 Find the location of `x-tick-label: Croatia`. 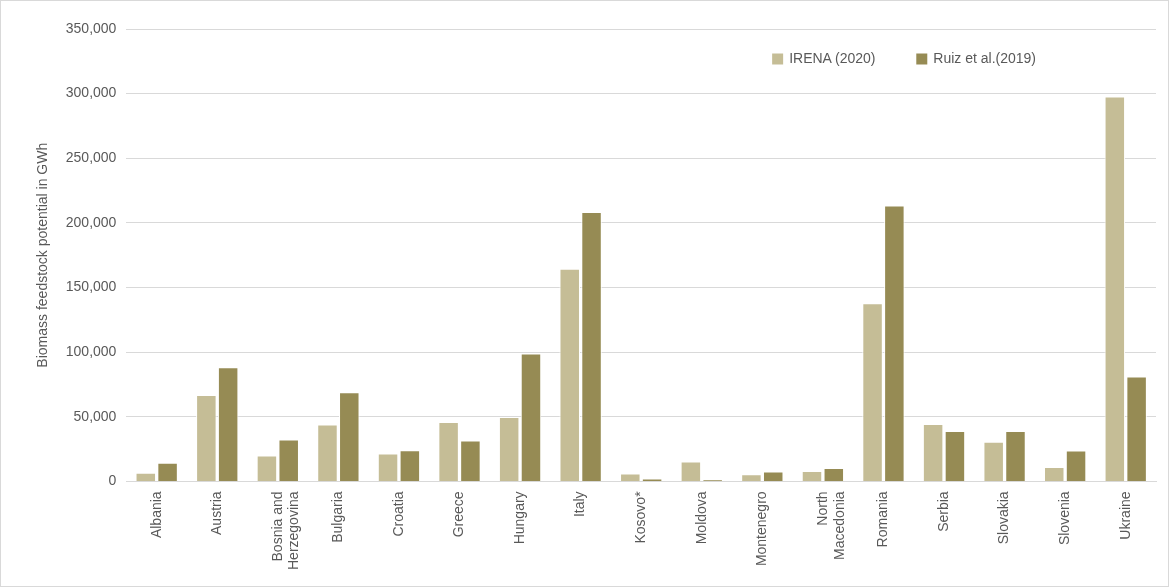

x-tick-label: Croatia is located at coordinates (397, 514).